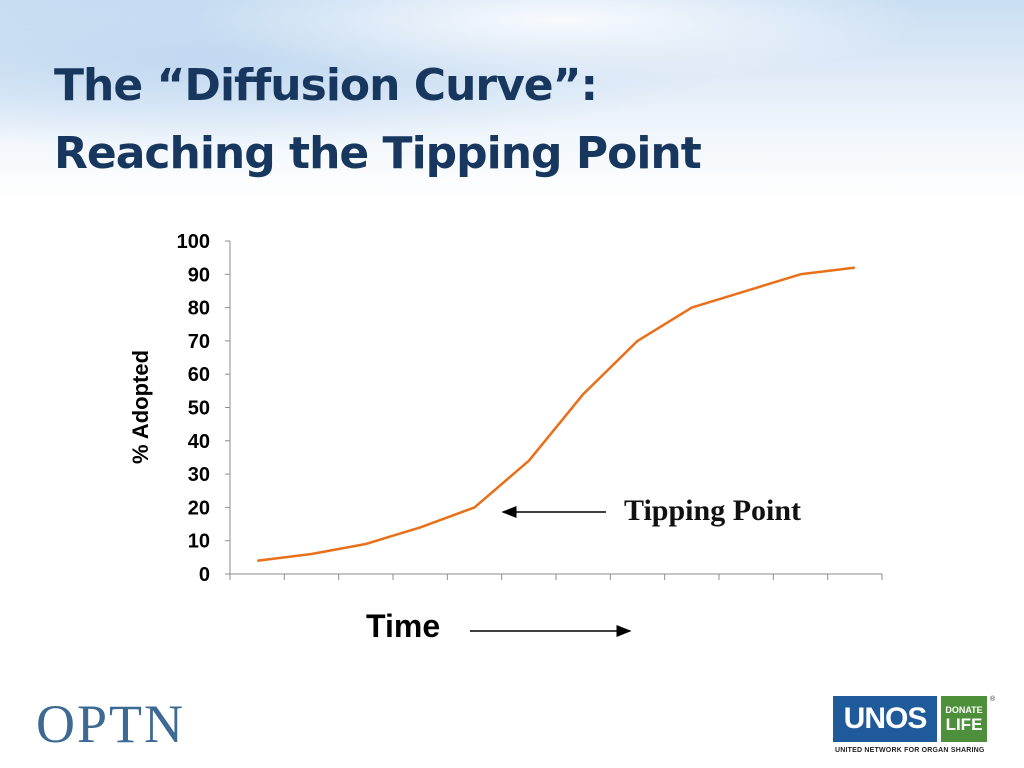 The width and height of the screenshot is (1024, 768). Describe the element at coordinates (199, 542) in the screenshot. I see `y-tick-label: 10` at that location.